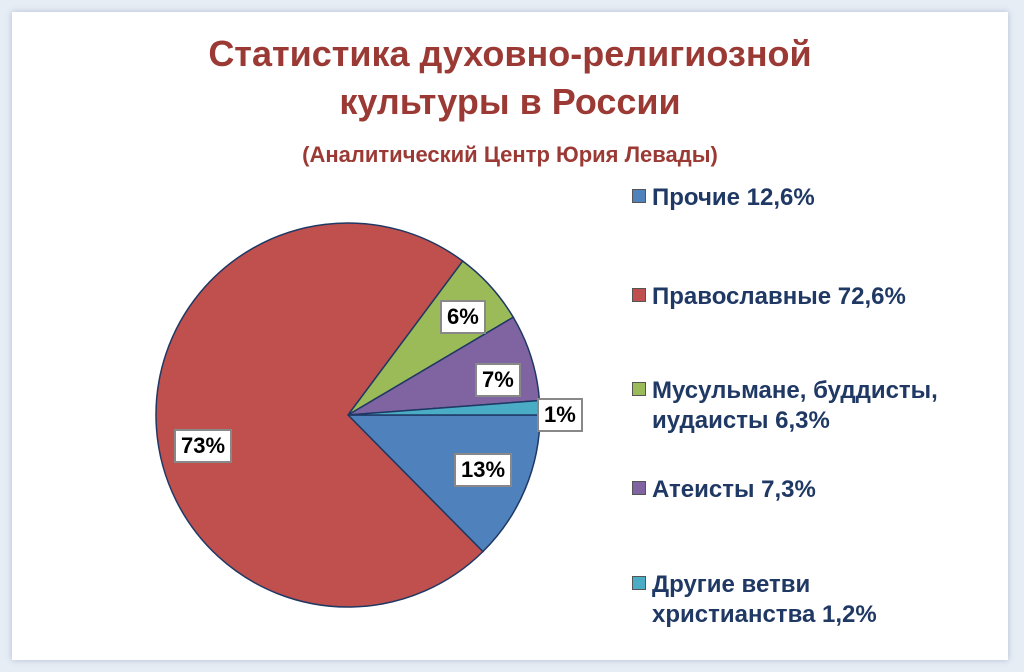  What do you see at coordinates (510, 154) in the screenshot?
I see `chart-subtitle: (Аналитический Центр Юрия Левады)` at bounding box center [510, 154].